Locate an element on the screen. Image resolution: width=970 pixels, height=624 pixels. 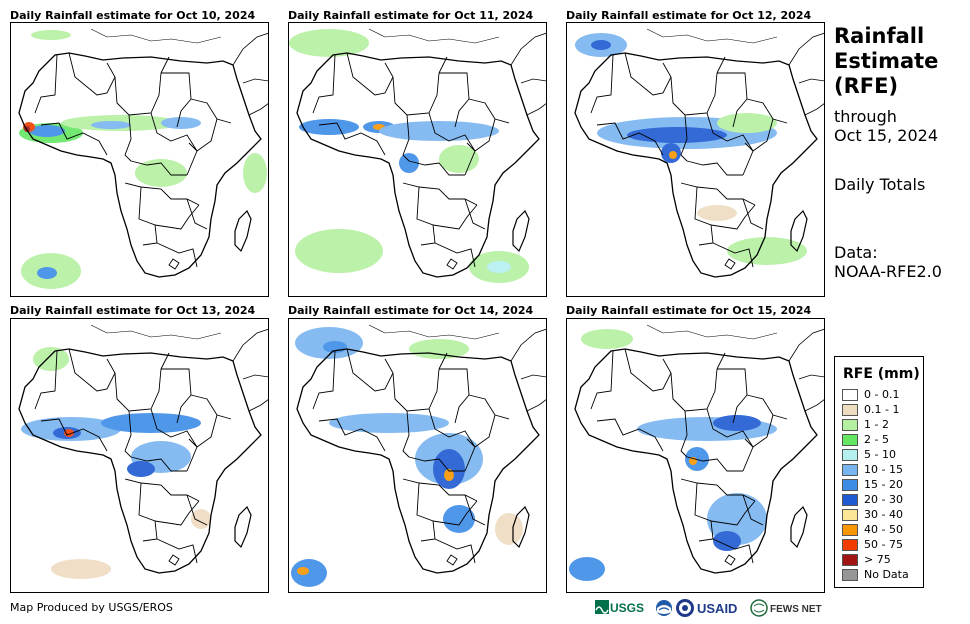
legend-item: 5 - 10 is located at coordinates (869, 455).